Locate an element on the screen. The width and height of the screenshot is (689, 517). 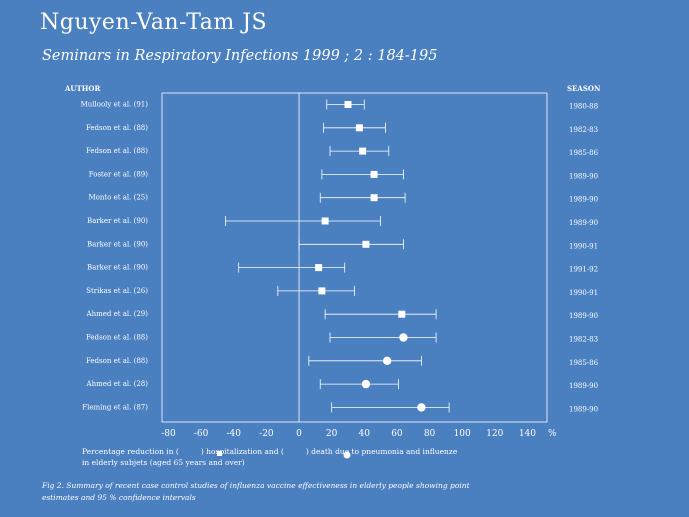
x-tick-label: 80 is located at coordinates (430, 434).